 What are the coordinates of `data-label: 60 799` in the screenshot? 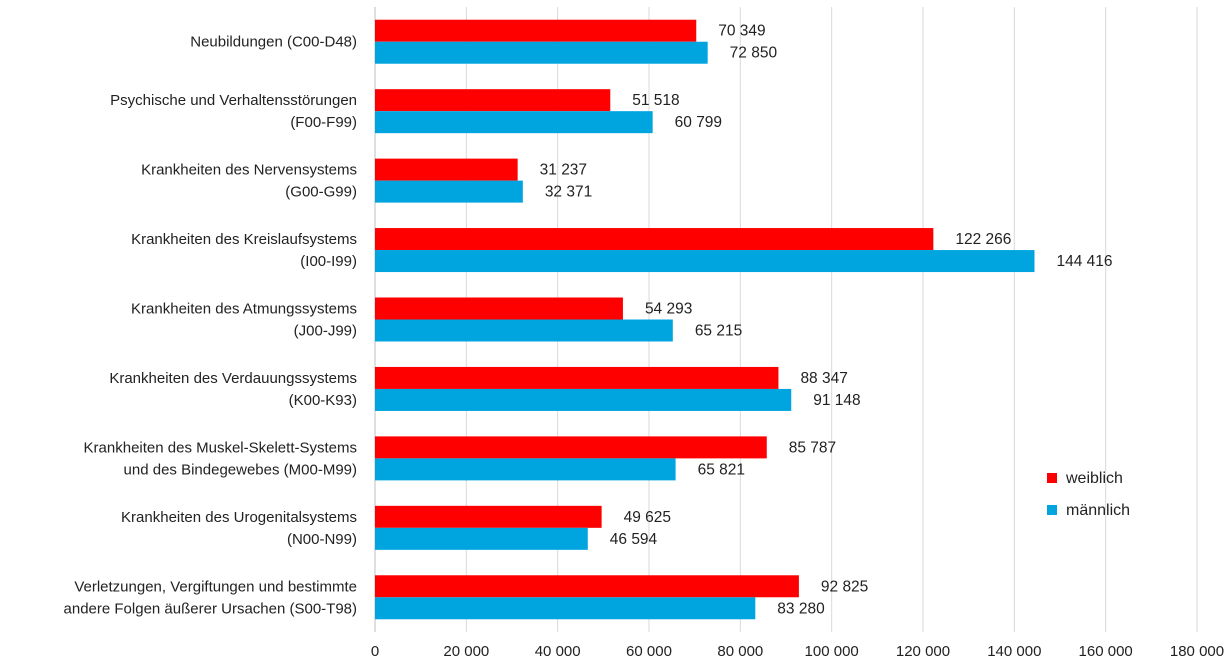 It's located at (698, 122).